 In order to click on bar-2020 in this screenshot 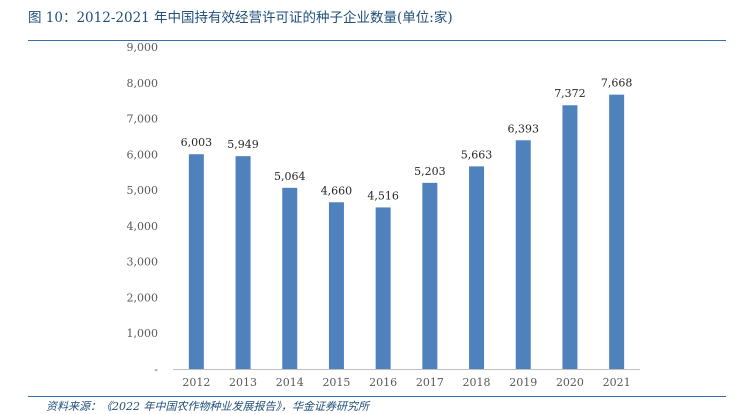, I will do `click(570, 237)`.